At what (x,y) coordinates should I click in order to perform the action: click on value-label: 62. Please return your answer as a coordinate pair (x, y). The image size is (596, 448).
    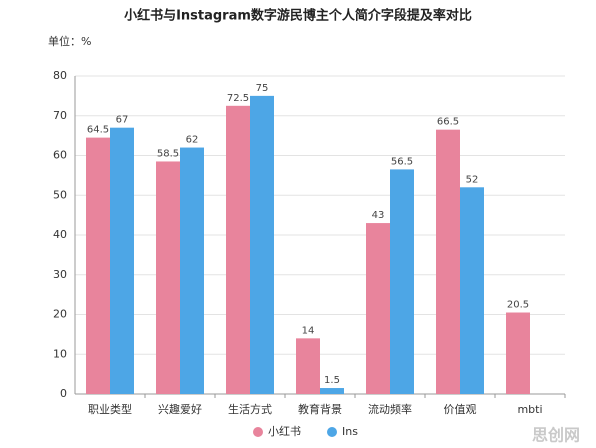
    Looking at the image, I should click on (192, 140).